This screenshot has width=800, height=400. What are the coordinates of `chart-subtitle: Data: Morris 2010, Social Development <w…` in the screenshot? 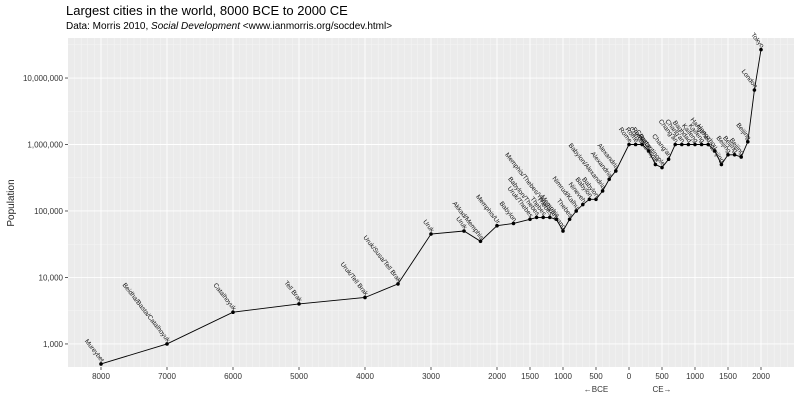 It's located at (229, 26).